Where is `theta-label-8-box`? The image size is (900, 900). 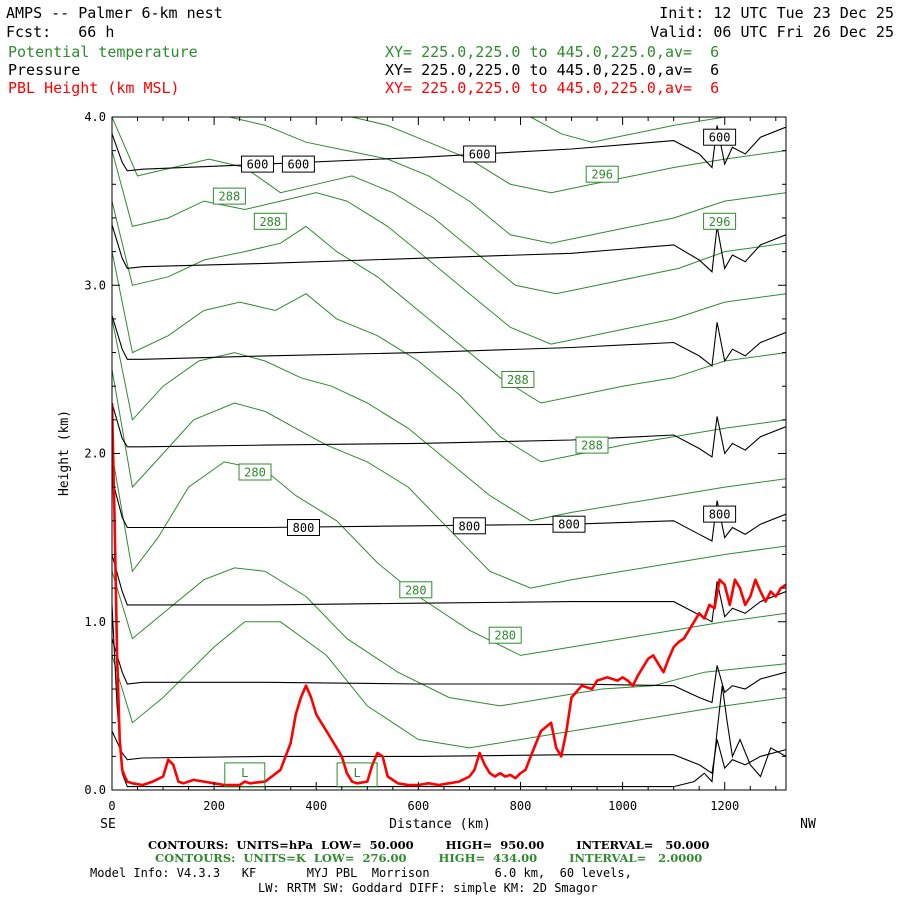 theta-label-8-box is located at coordinates (505, 635).